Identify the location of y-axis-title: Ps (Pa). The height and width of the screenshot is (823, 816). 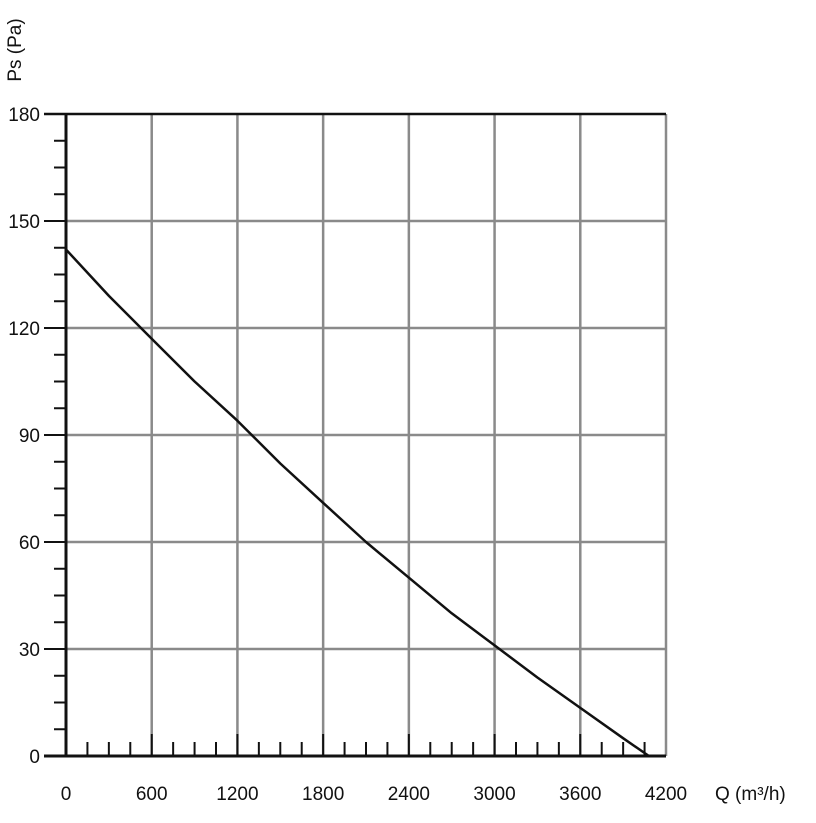
(15, 49).